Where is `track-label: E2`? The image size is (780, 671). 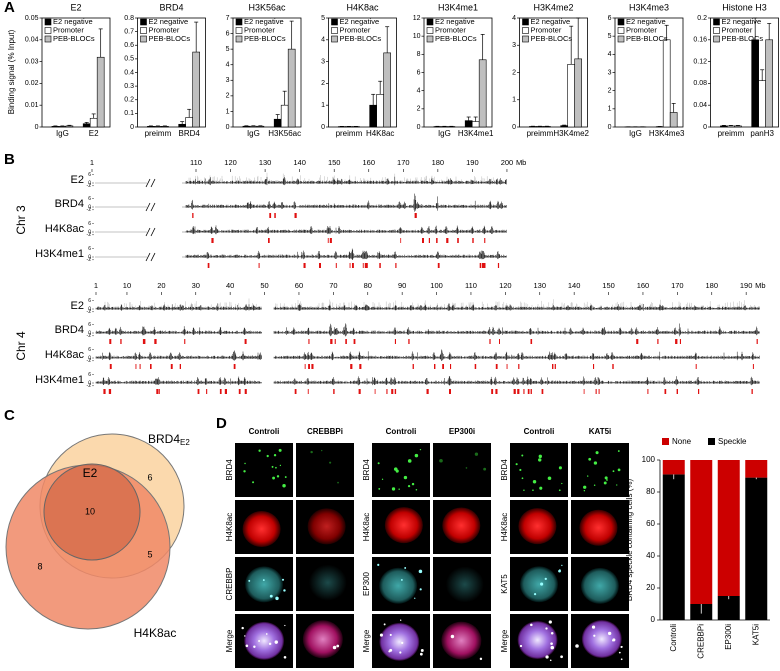
track-label: E2 is located at coordinates (77, 306).